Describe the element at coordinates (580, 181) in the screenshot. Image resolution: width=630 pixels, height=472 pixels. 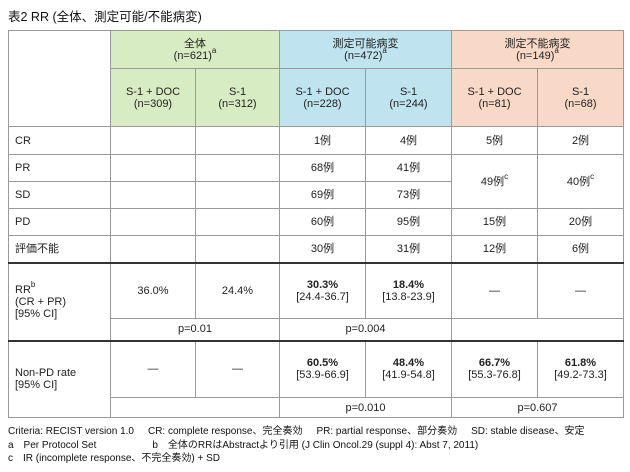
I see `merged-pr-sd: 40例c` at that location.